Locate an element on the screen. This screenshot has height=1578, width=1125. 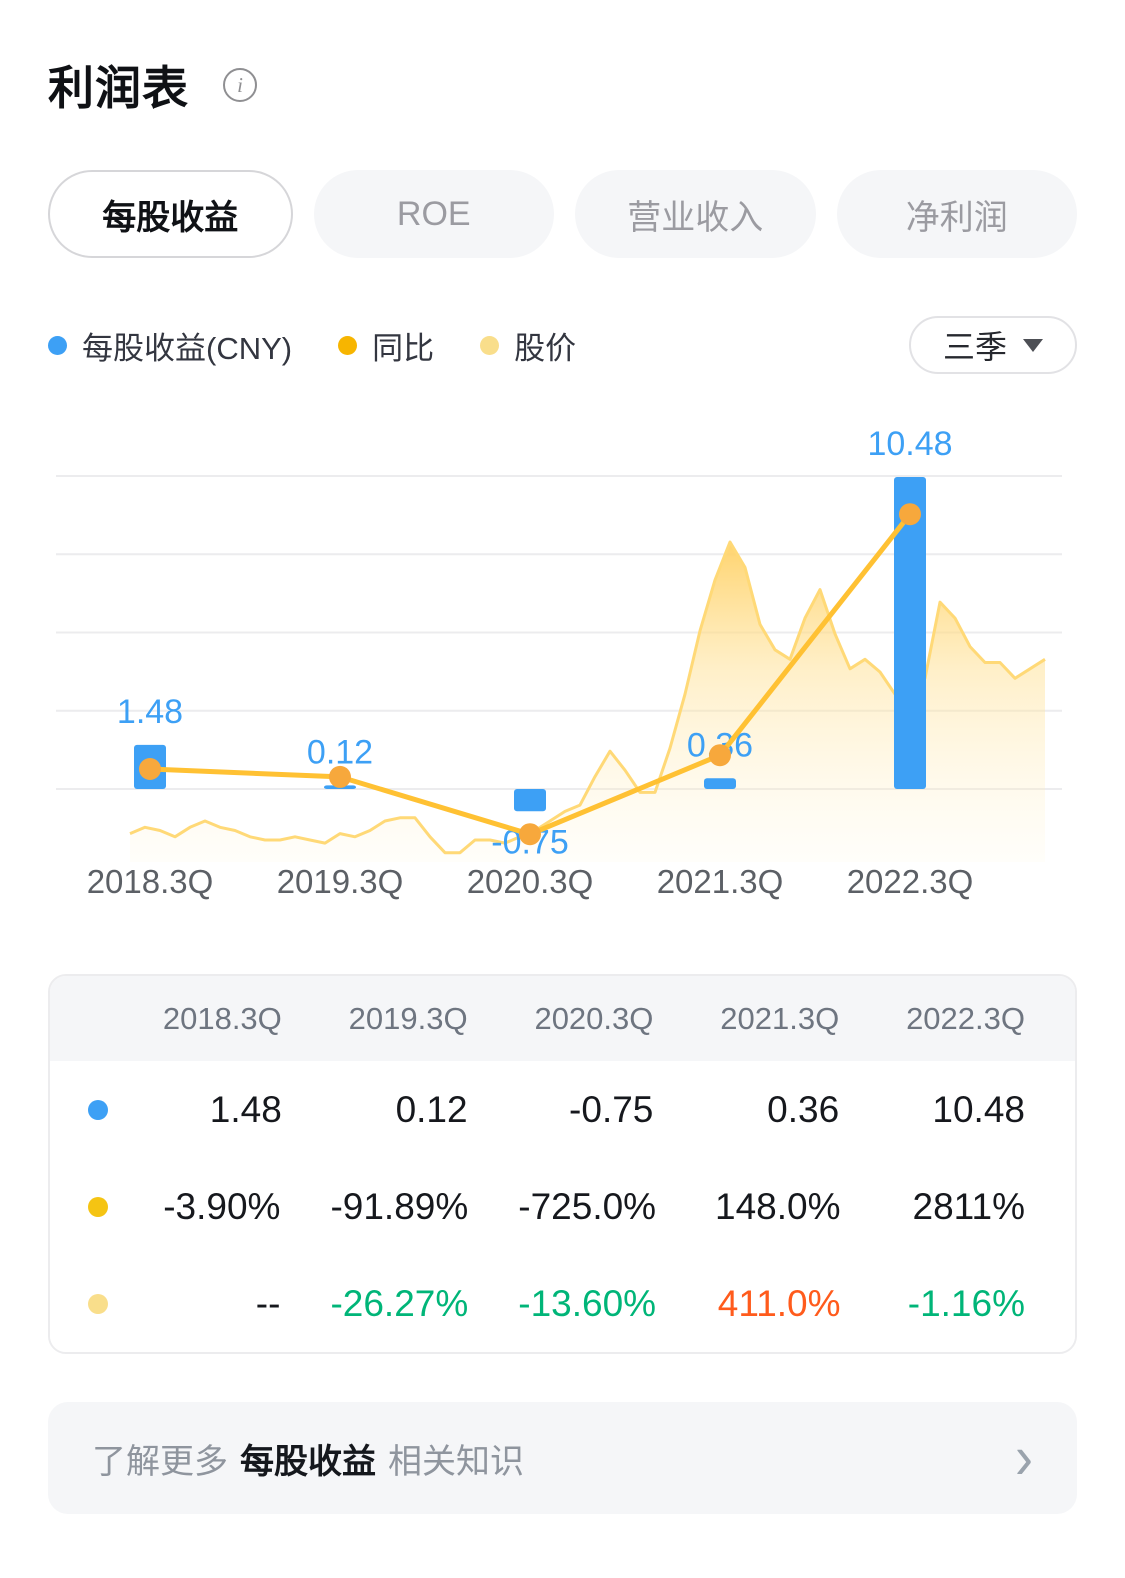
legend-label-yoy: 同比 is located at coordinates (403, 348).